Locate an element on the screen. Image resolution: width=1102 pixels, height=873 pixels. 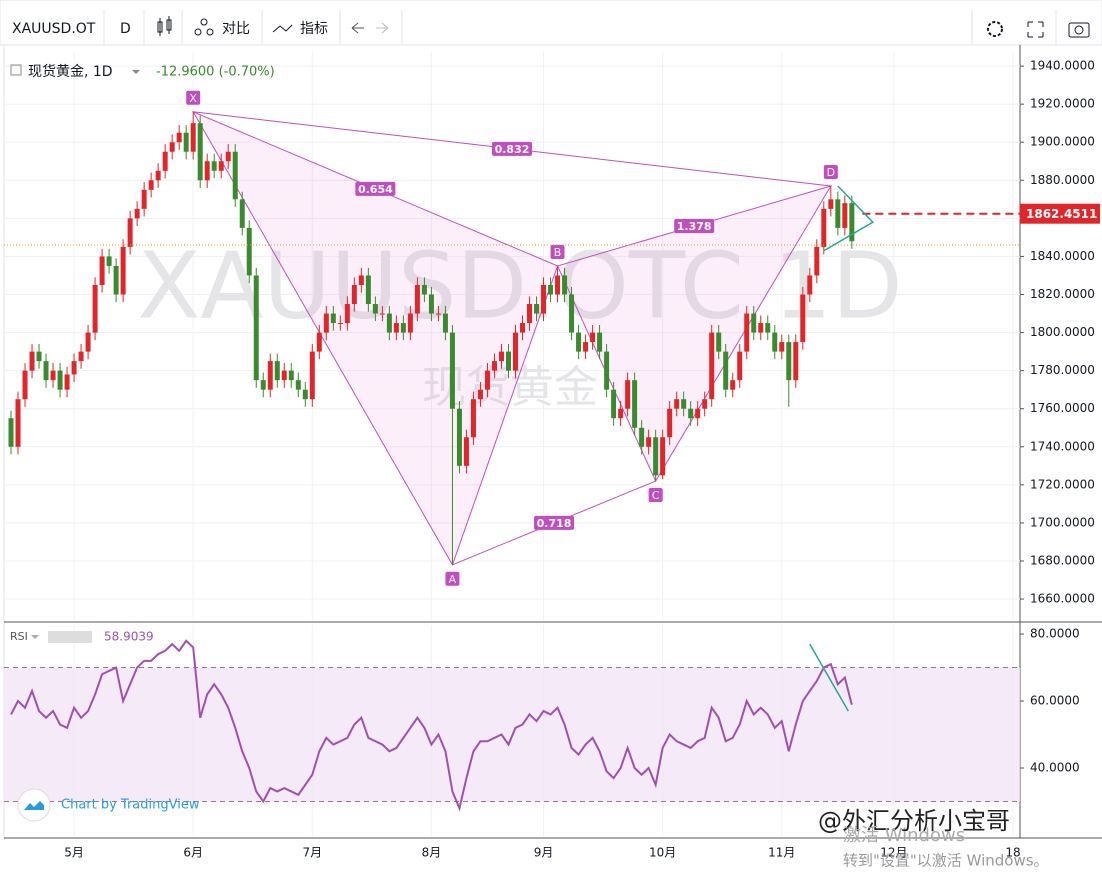
redo is located at coordinates (382, 28).